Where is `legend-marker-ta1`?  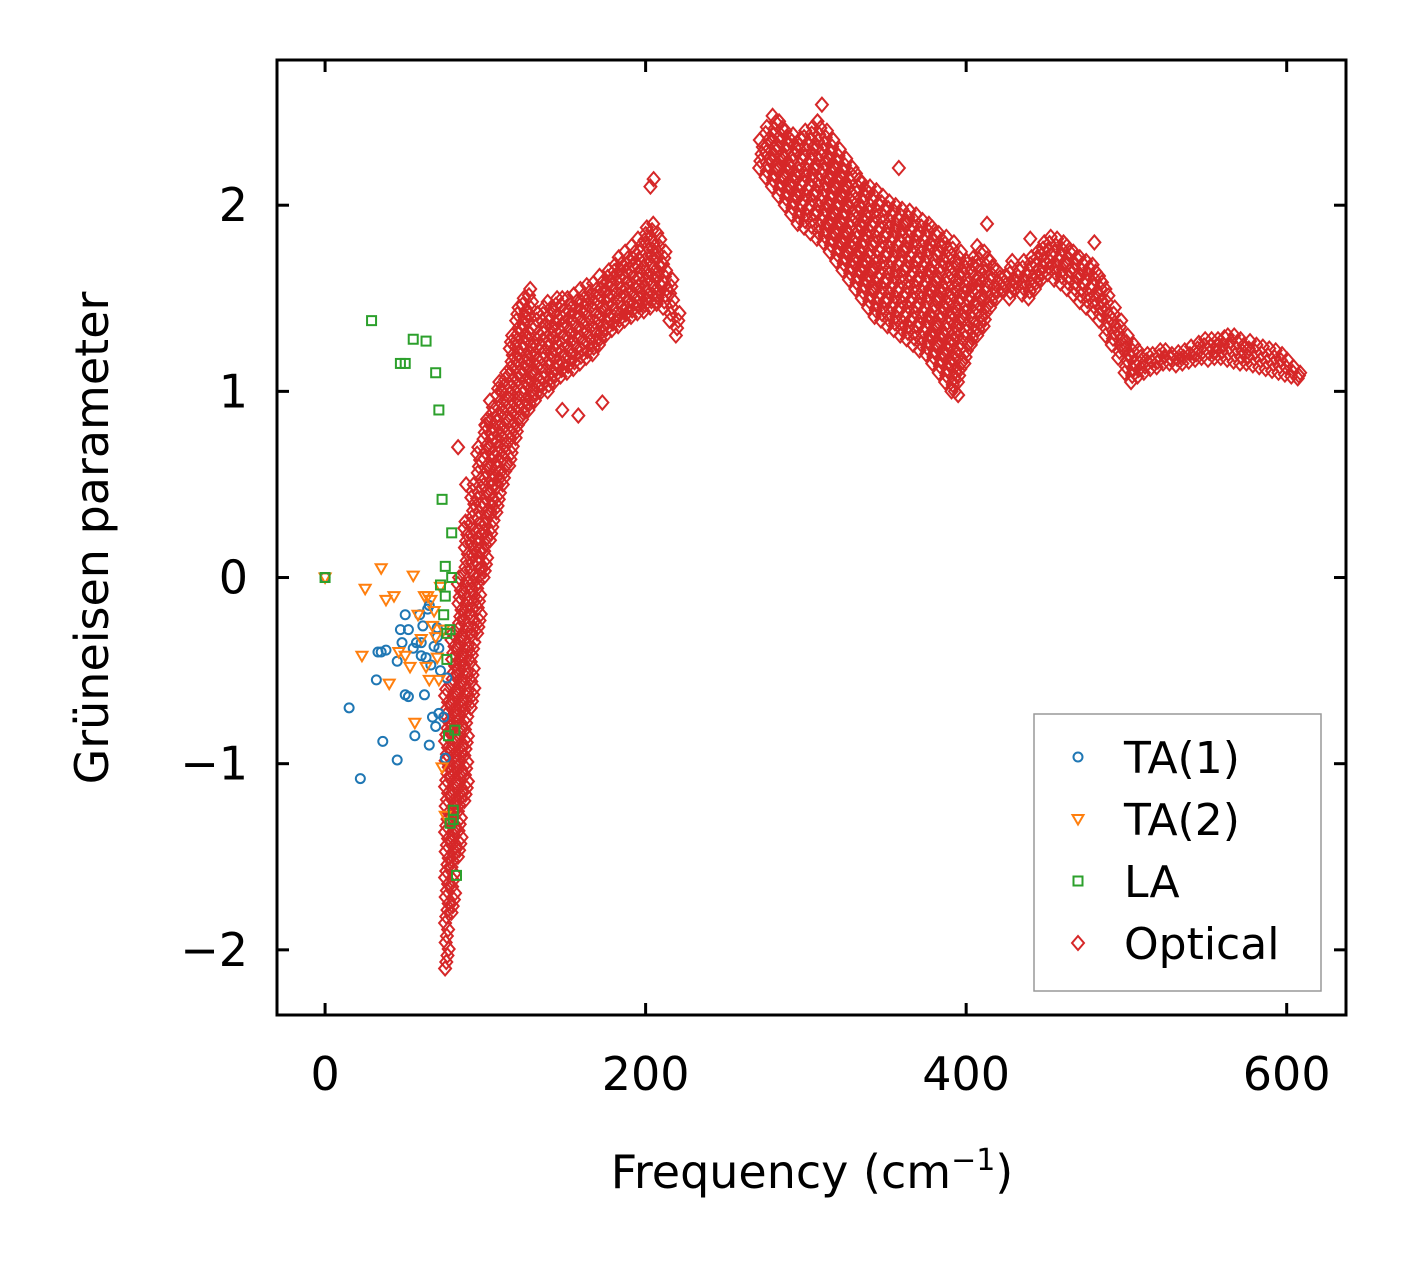 legend-marker-ta1 is located at coordinates (1078, 757).